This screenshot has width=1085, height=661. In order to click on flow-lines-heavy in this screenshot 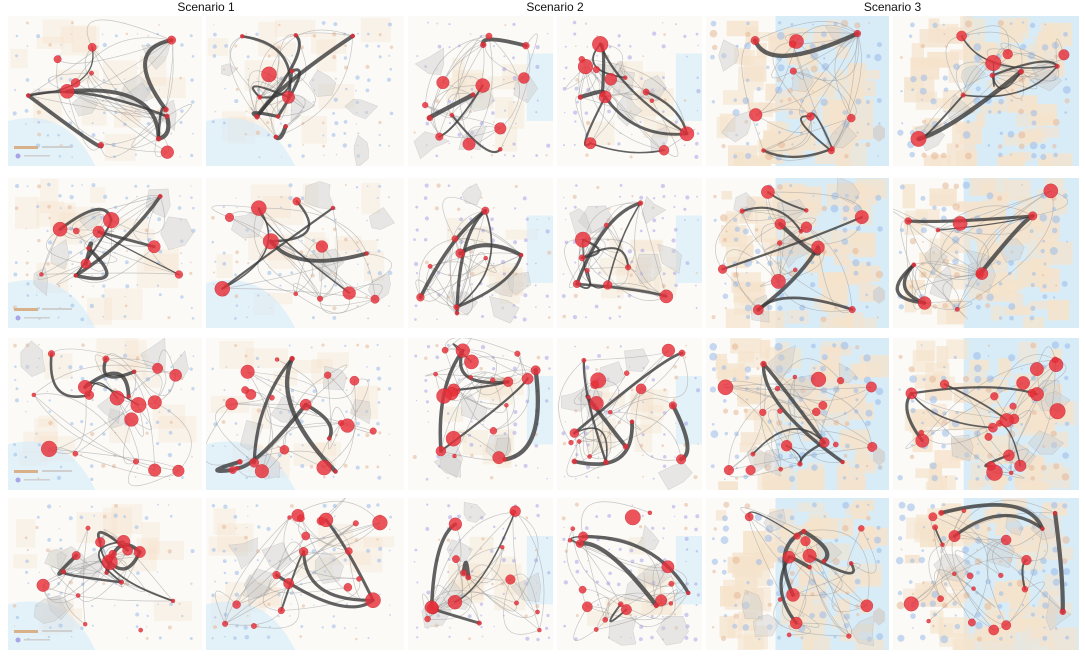, I will do `click(297, 87)`.